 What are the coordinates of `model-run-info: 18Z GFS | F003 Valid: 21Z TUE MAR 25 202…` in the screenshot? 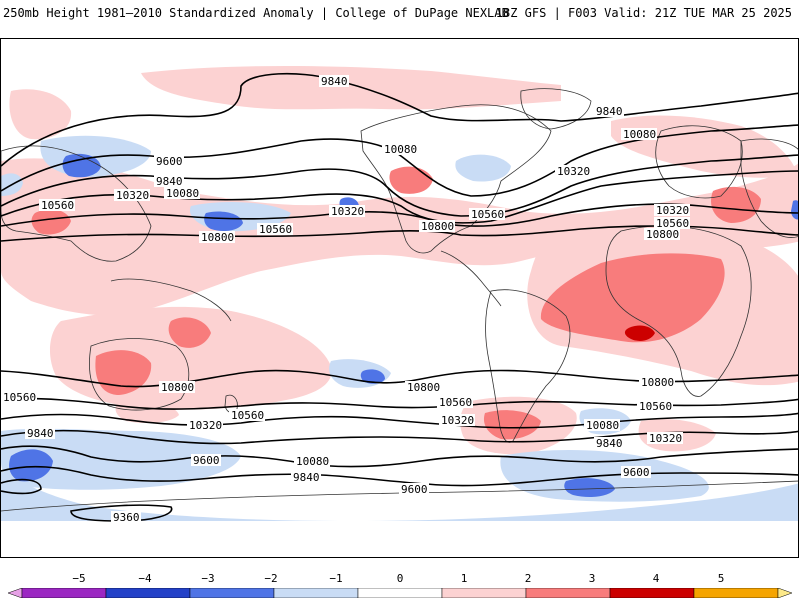 It's located at (643, 13).